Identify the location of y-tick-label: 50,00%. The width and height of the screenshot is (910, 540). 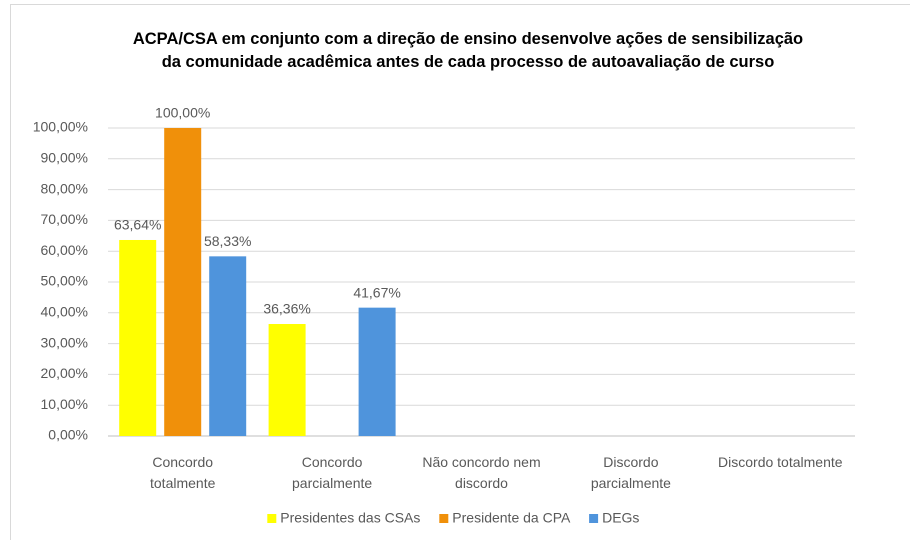
(64, 281).